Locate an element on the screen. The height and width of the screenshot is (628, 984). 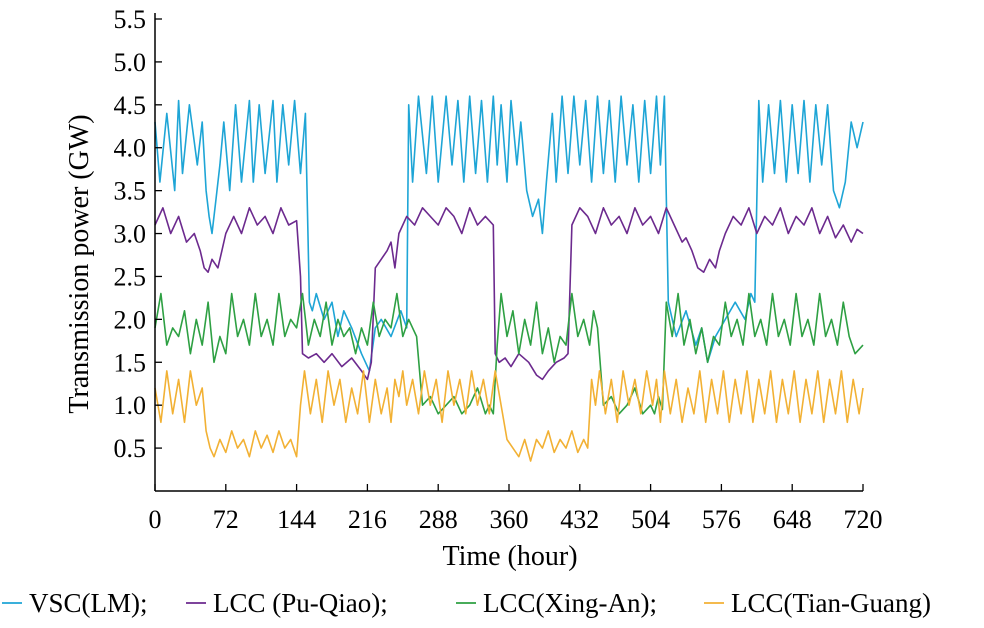
y-tick-label: 1.0 is located at coordinates (130, 405).